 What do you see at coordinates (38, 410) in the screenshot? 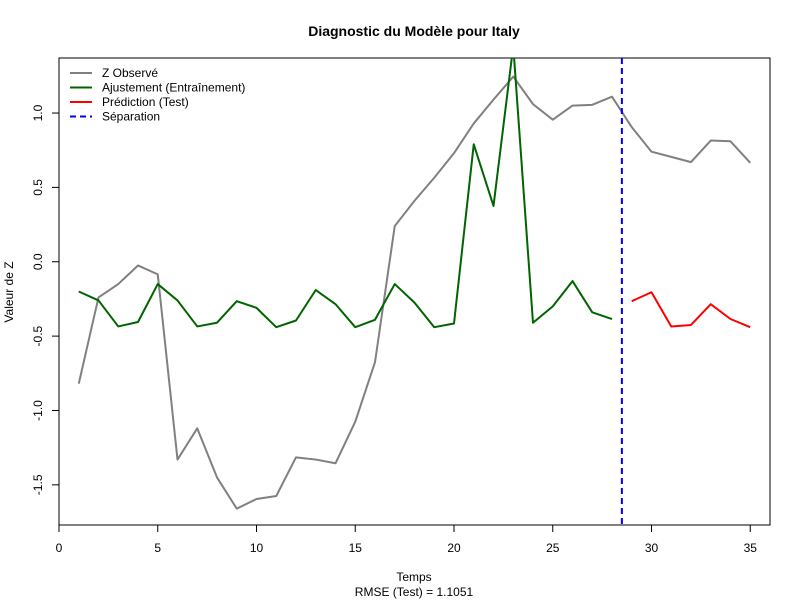
I see `y-tick-label: -1.0` at bounding box center [38, 410].